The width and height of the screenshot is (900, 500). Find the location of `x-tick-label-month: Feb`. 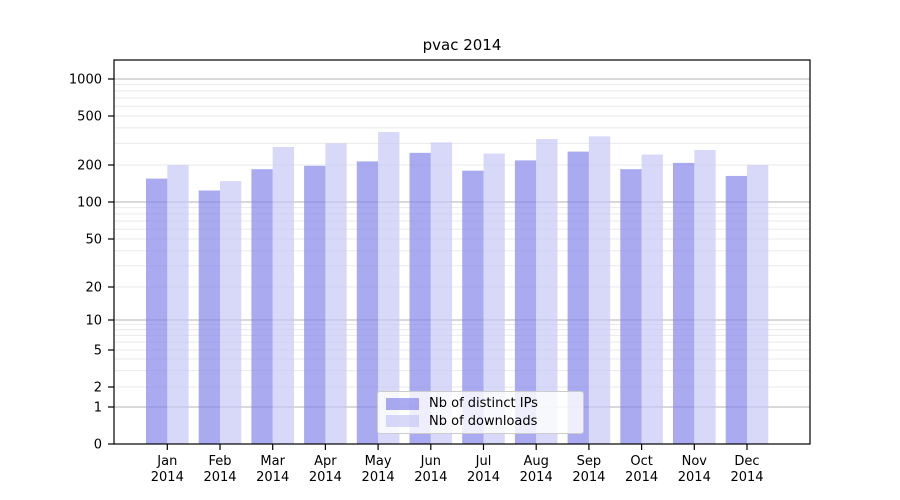

x-tick-label-month: Feb is located at coordinates (219, 461).